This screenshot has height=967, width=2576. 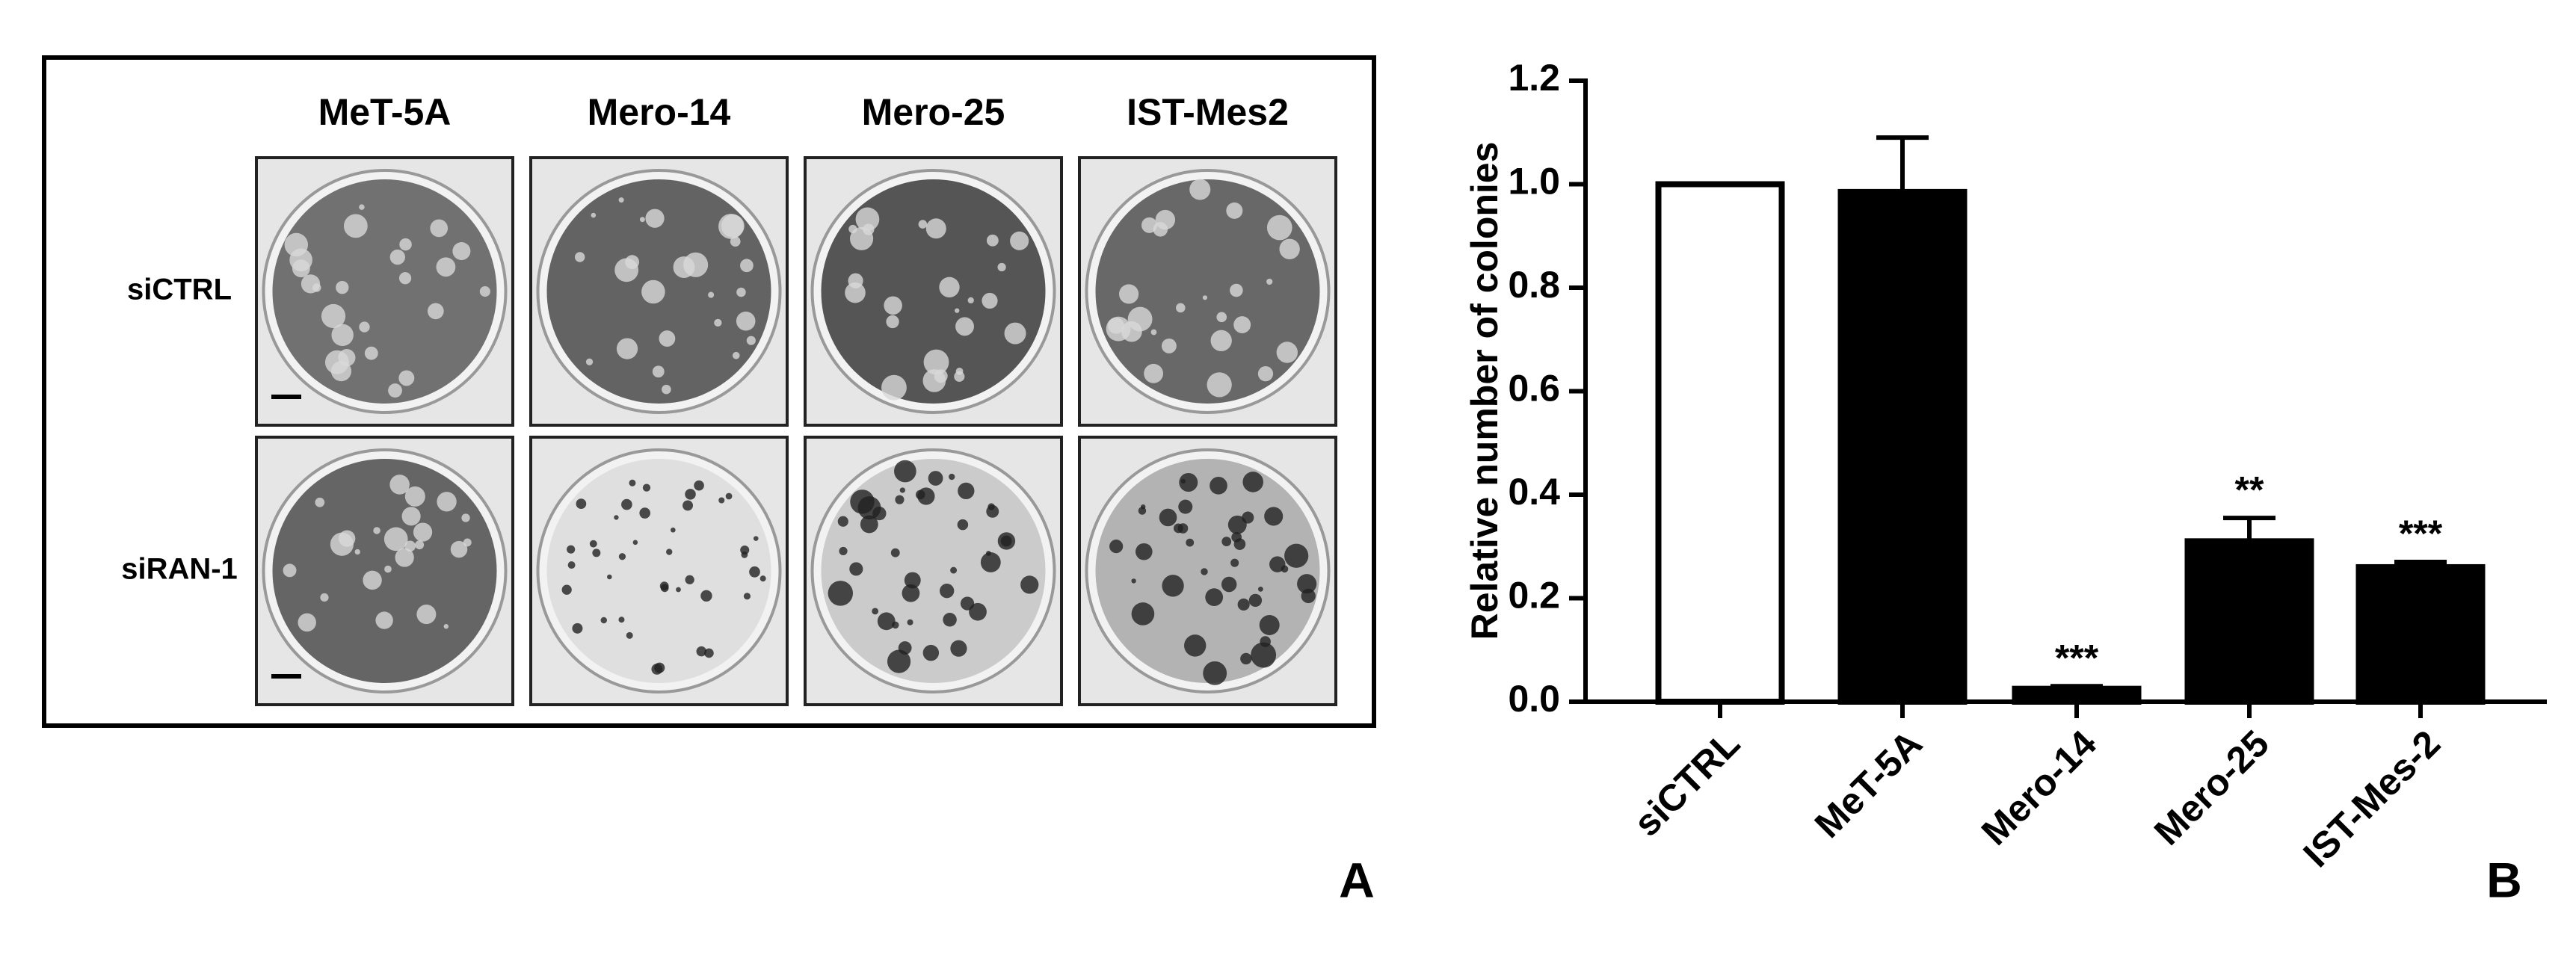 What do you see at coordinates (1485, 391) in the screenshot?
I see `y-axis-label: Relative number of colonies` at bounding box center [1485, 391].